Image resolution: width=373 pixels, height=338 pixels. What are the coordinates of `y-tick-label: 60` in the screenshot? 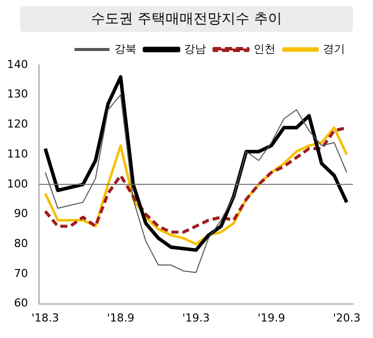 It's located at (21, 303).